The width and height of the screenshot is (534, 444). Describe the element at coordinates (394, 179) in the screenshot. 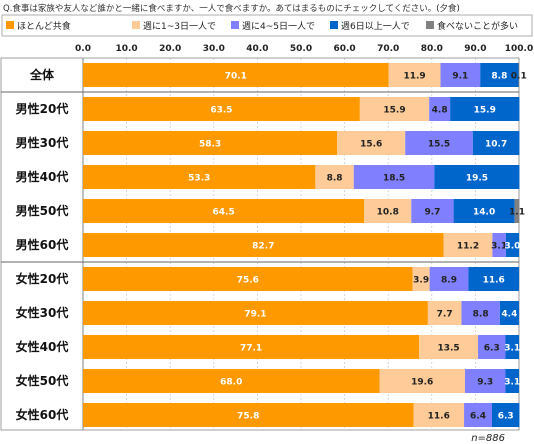

I see `data-label: 18.5` at that location.